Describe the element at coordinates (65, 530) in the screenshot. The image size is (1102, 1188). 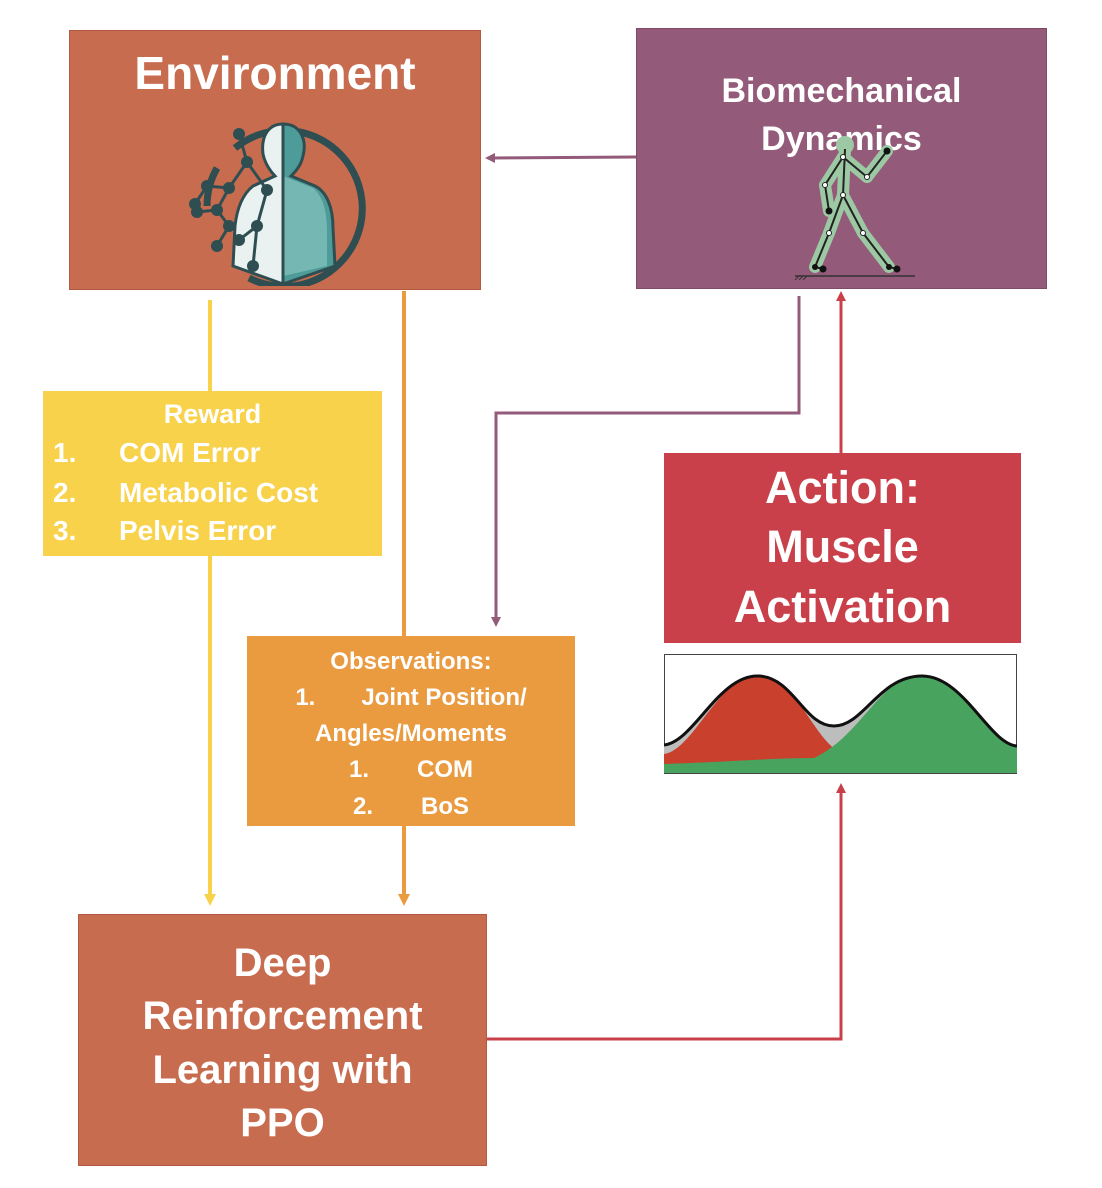
I see `reward-item-number: 3.` at that location.